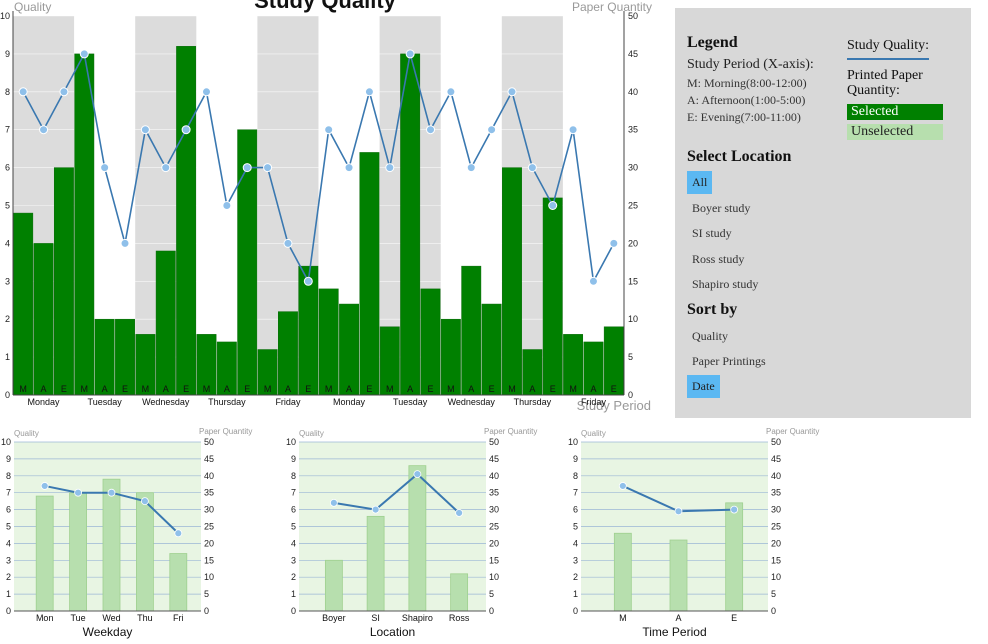  Describe the element at coordinates (729, 361) in the screenshot. I see `sort-option-paper-printings: Paper Printings` at that location.